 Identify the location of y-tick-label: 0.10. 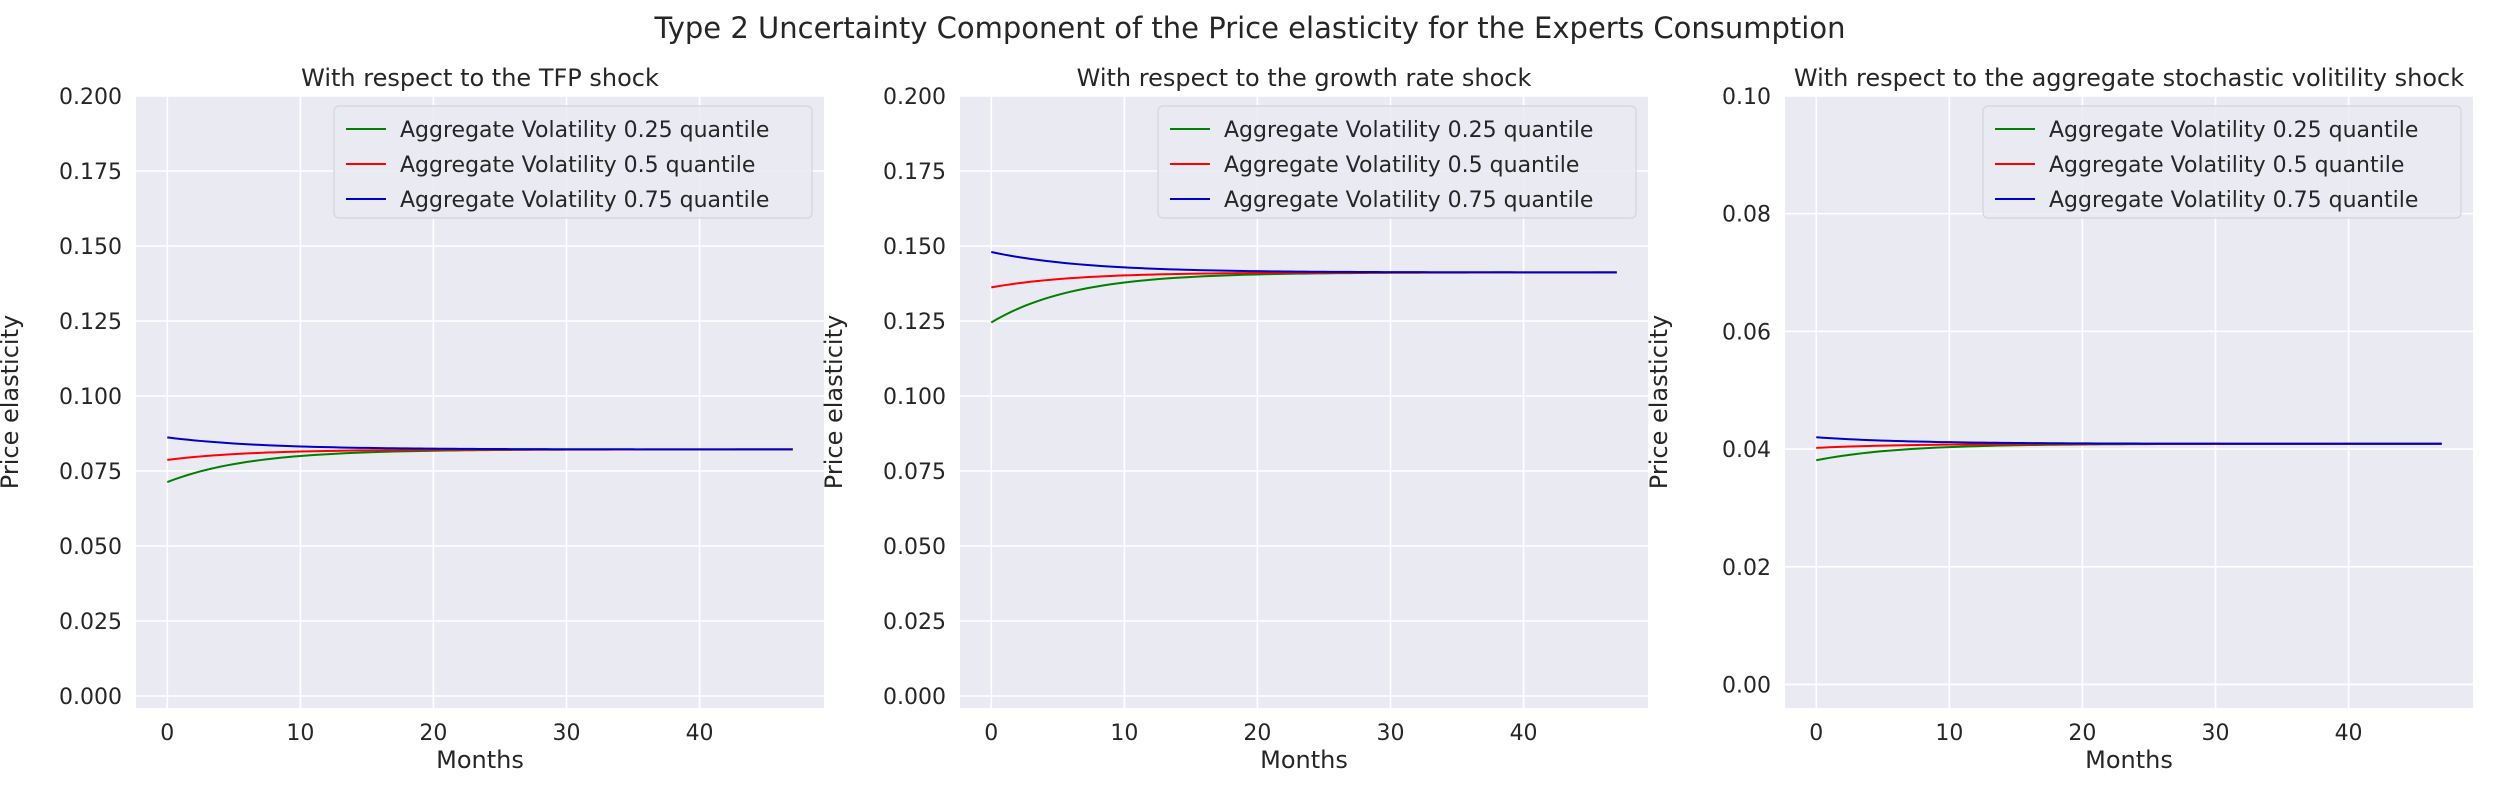
(1746, 97).